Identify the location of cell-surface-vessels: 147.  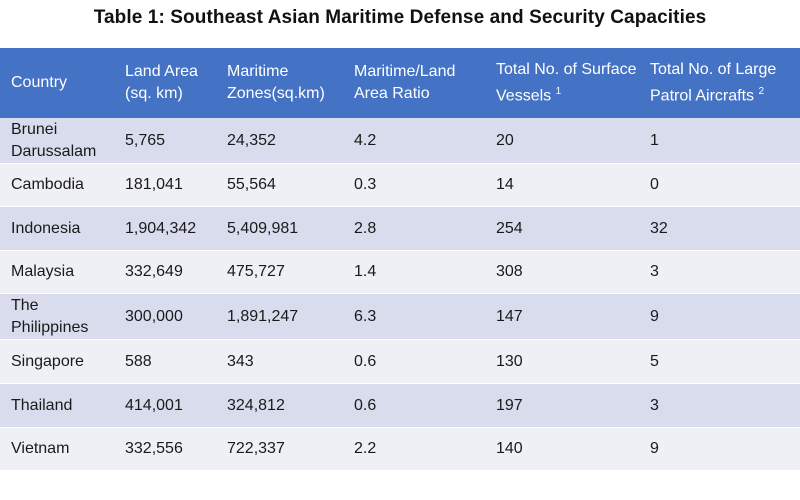
(562, 316).